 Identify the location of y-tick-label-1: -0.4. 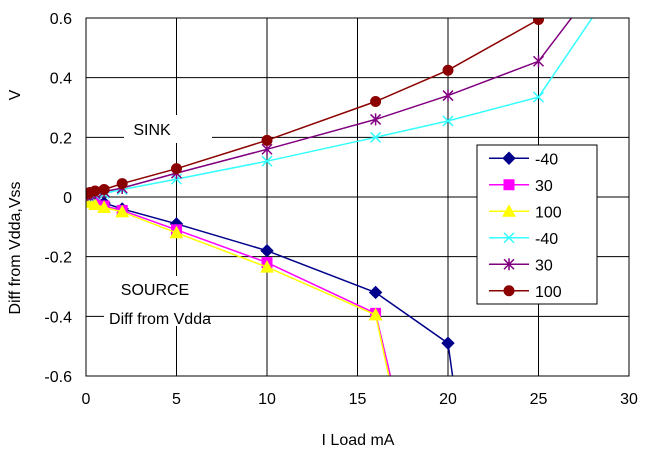
(58, 317).